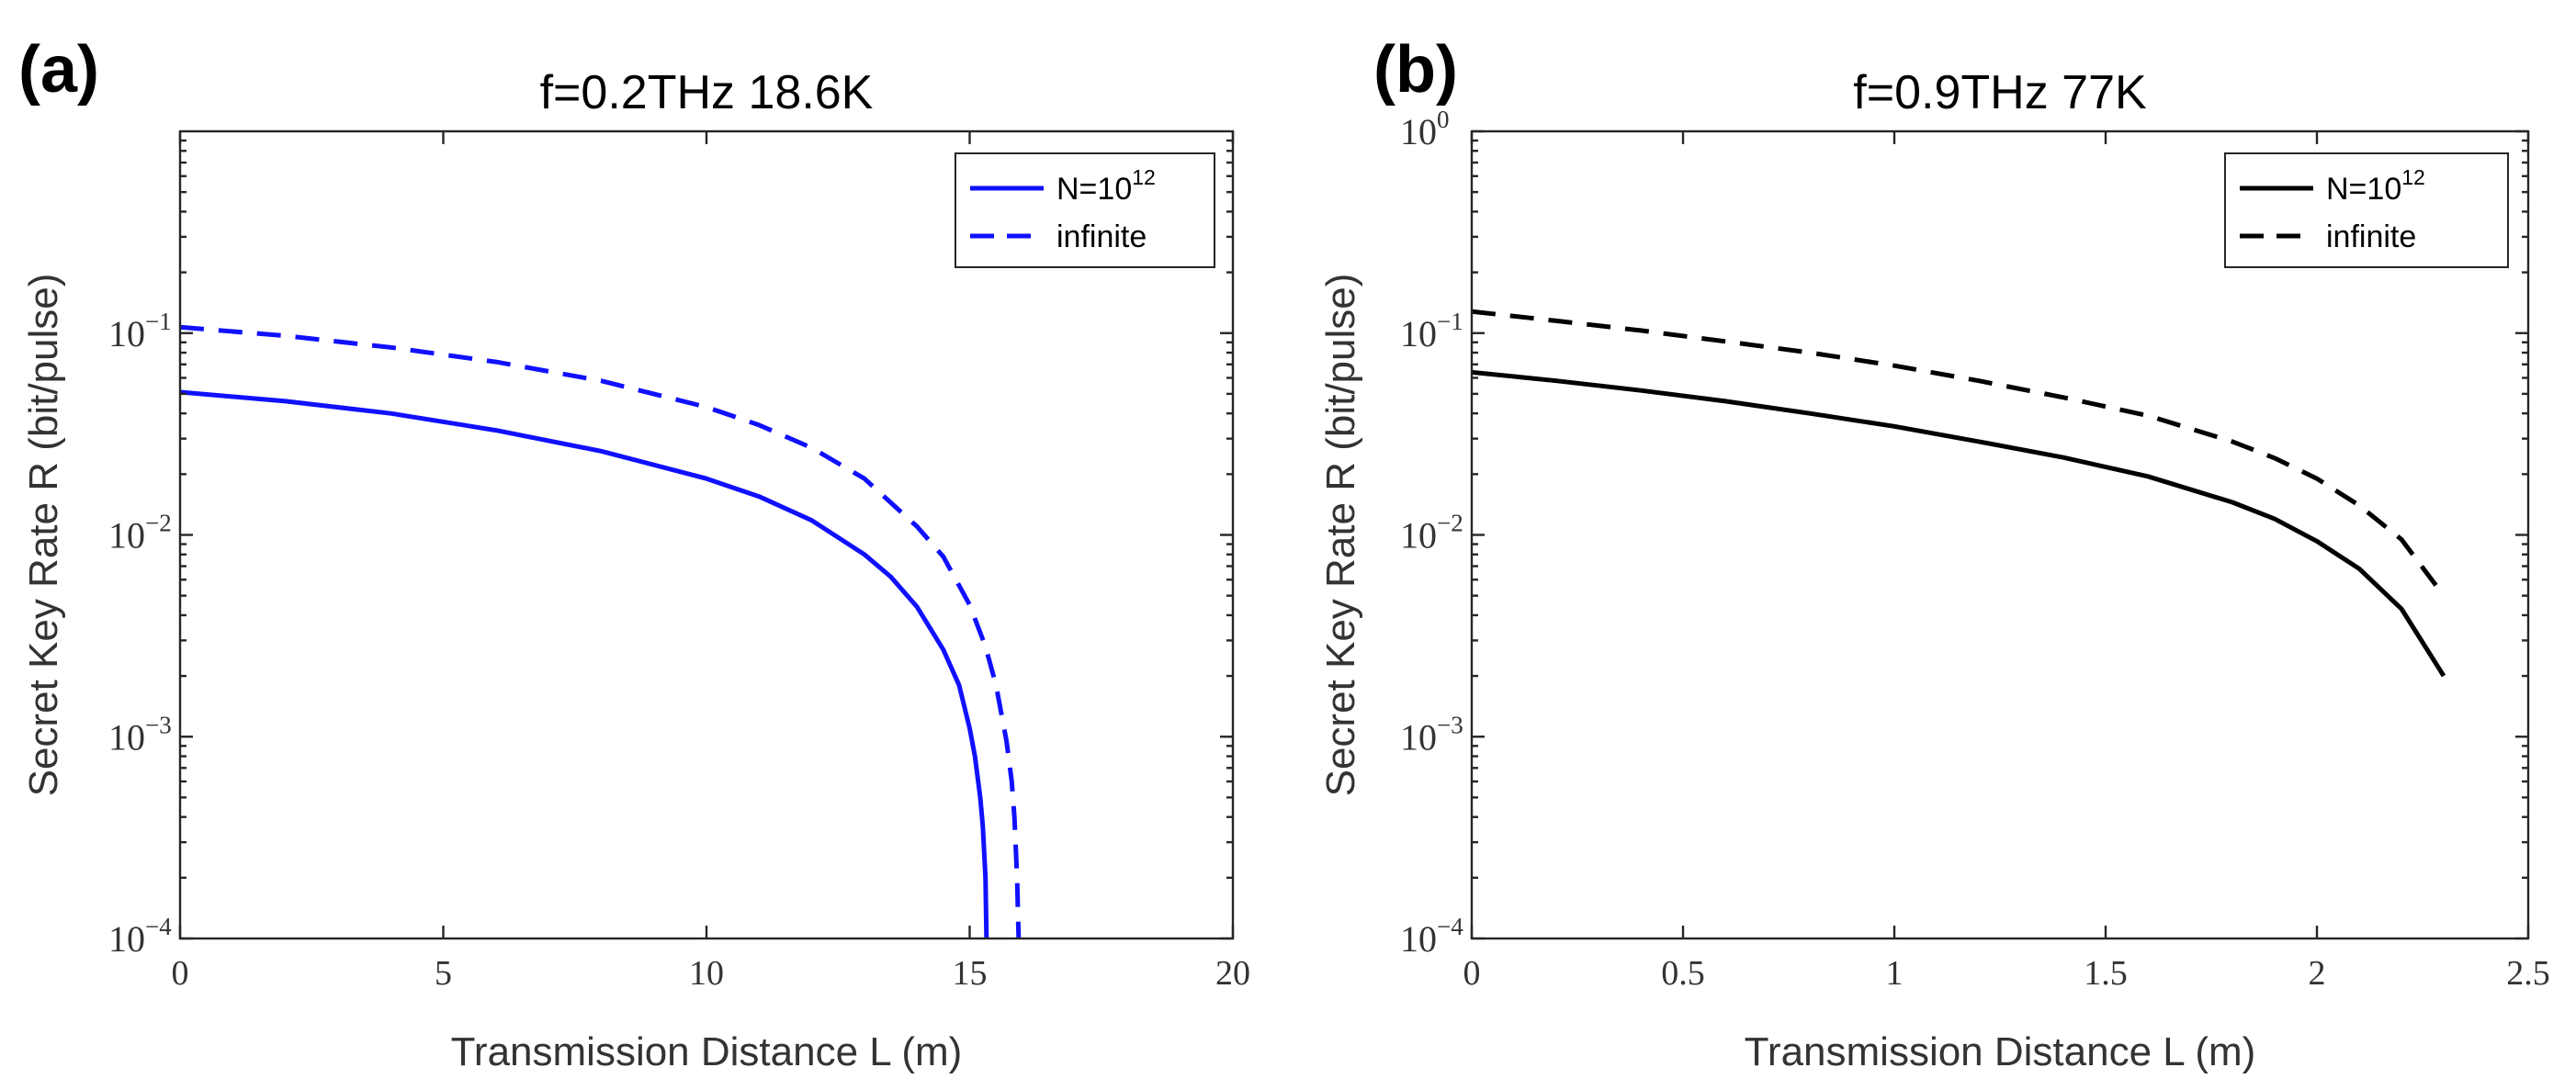  Describe the element at coordinates (1683, 973) in the screenshot. I see `x-tick-label: 0.5` at that location.